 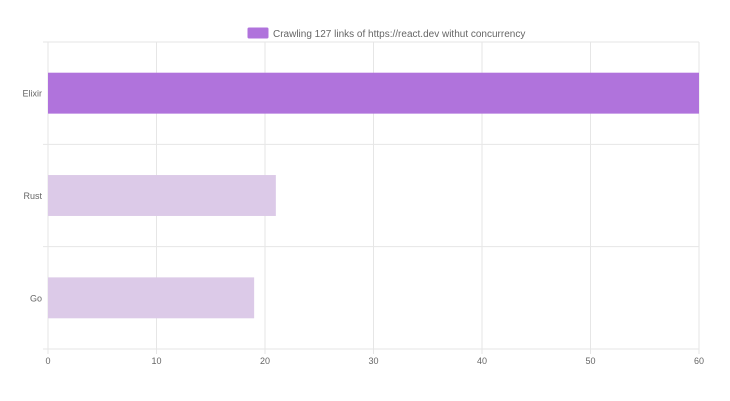 What do you see at coordinates (265, 361) in the screenshot?
I see `x-tick-label: 20` at bounding box center [265, 361].